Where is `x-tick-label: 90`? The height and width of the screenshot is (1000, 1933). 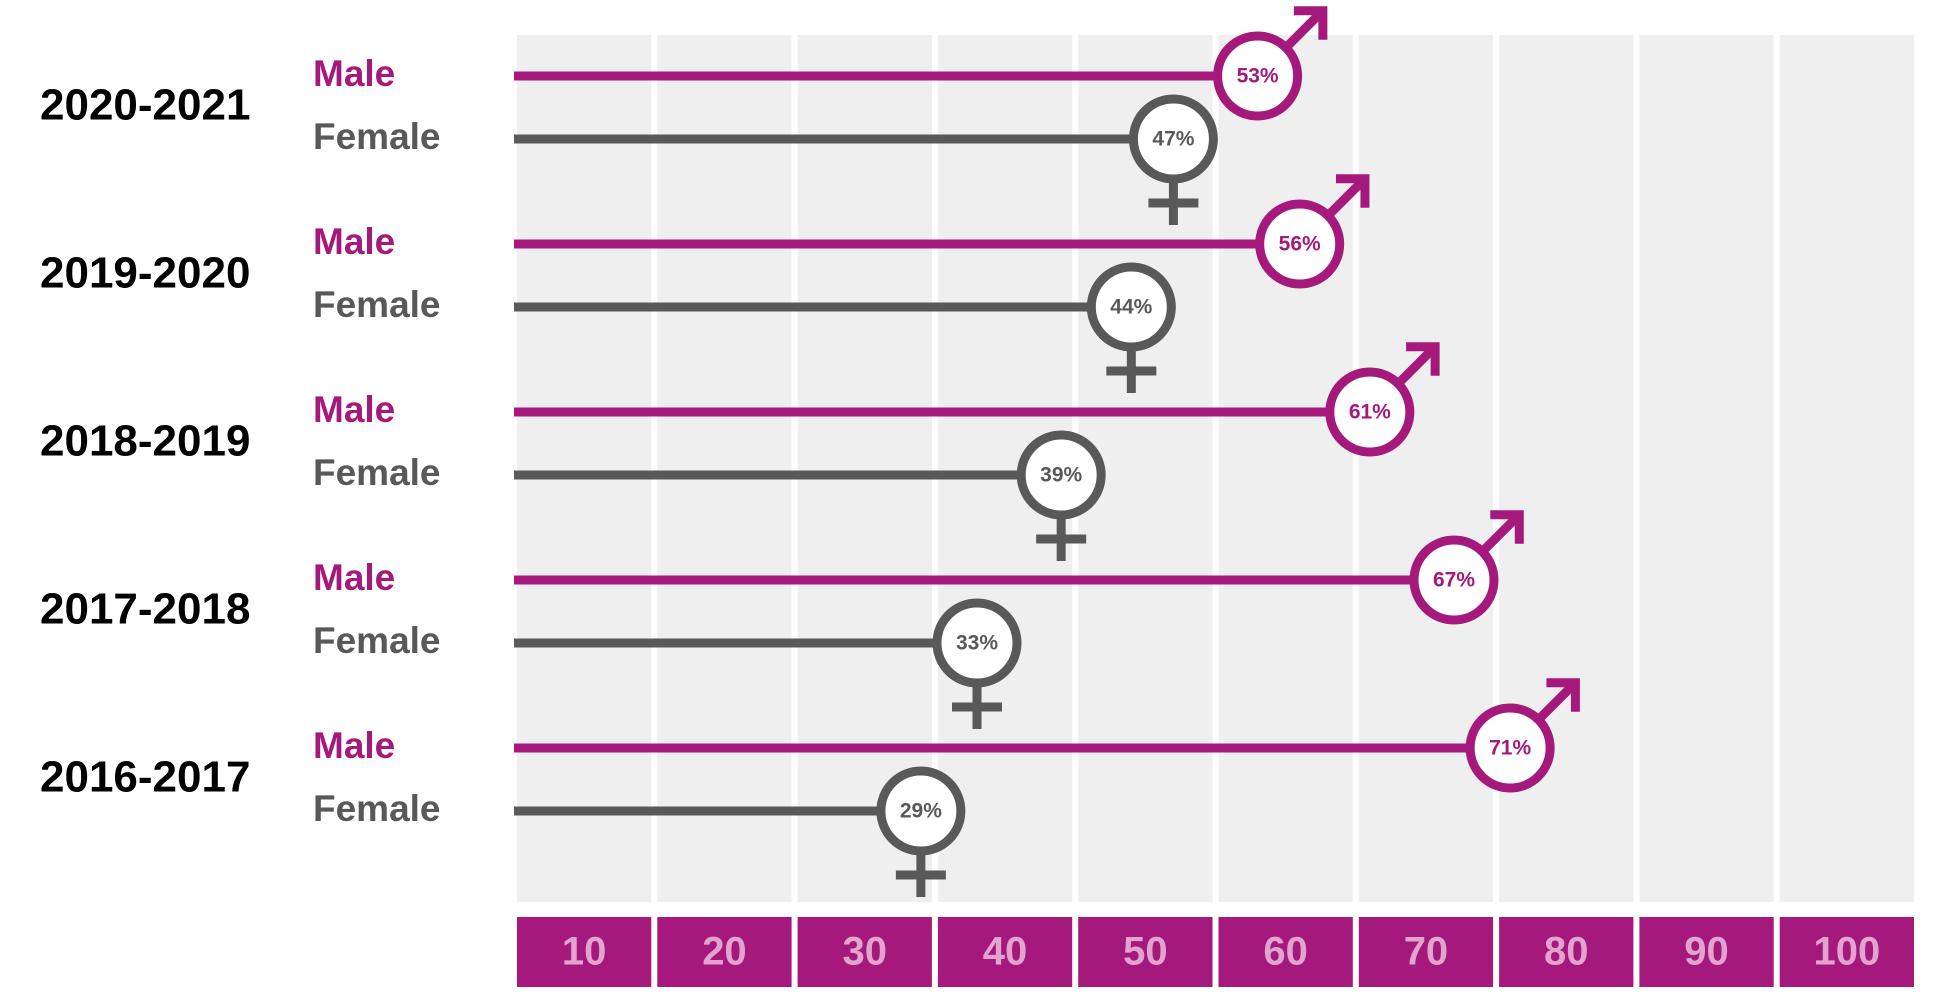 x-tick-label: 90 is located at coordinates (1706, 952).